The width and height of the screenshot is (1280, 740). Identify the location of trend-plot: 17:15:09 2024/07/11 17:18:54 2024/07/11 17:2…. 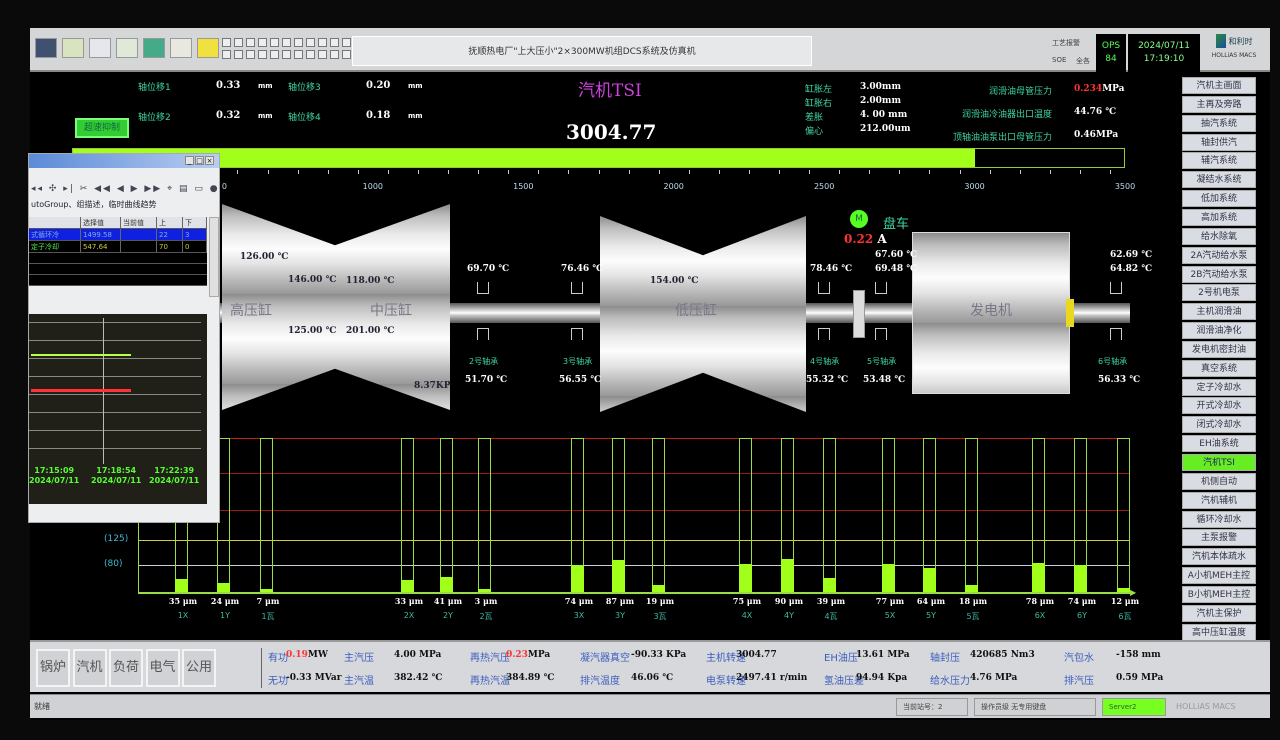
(118, 409).